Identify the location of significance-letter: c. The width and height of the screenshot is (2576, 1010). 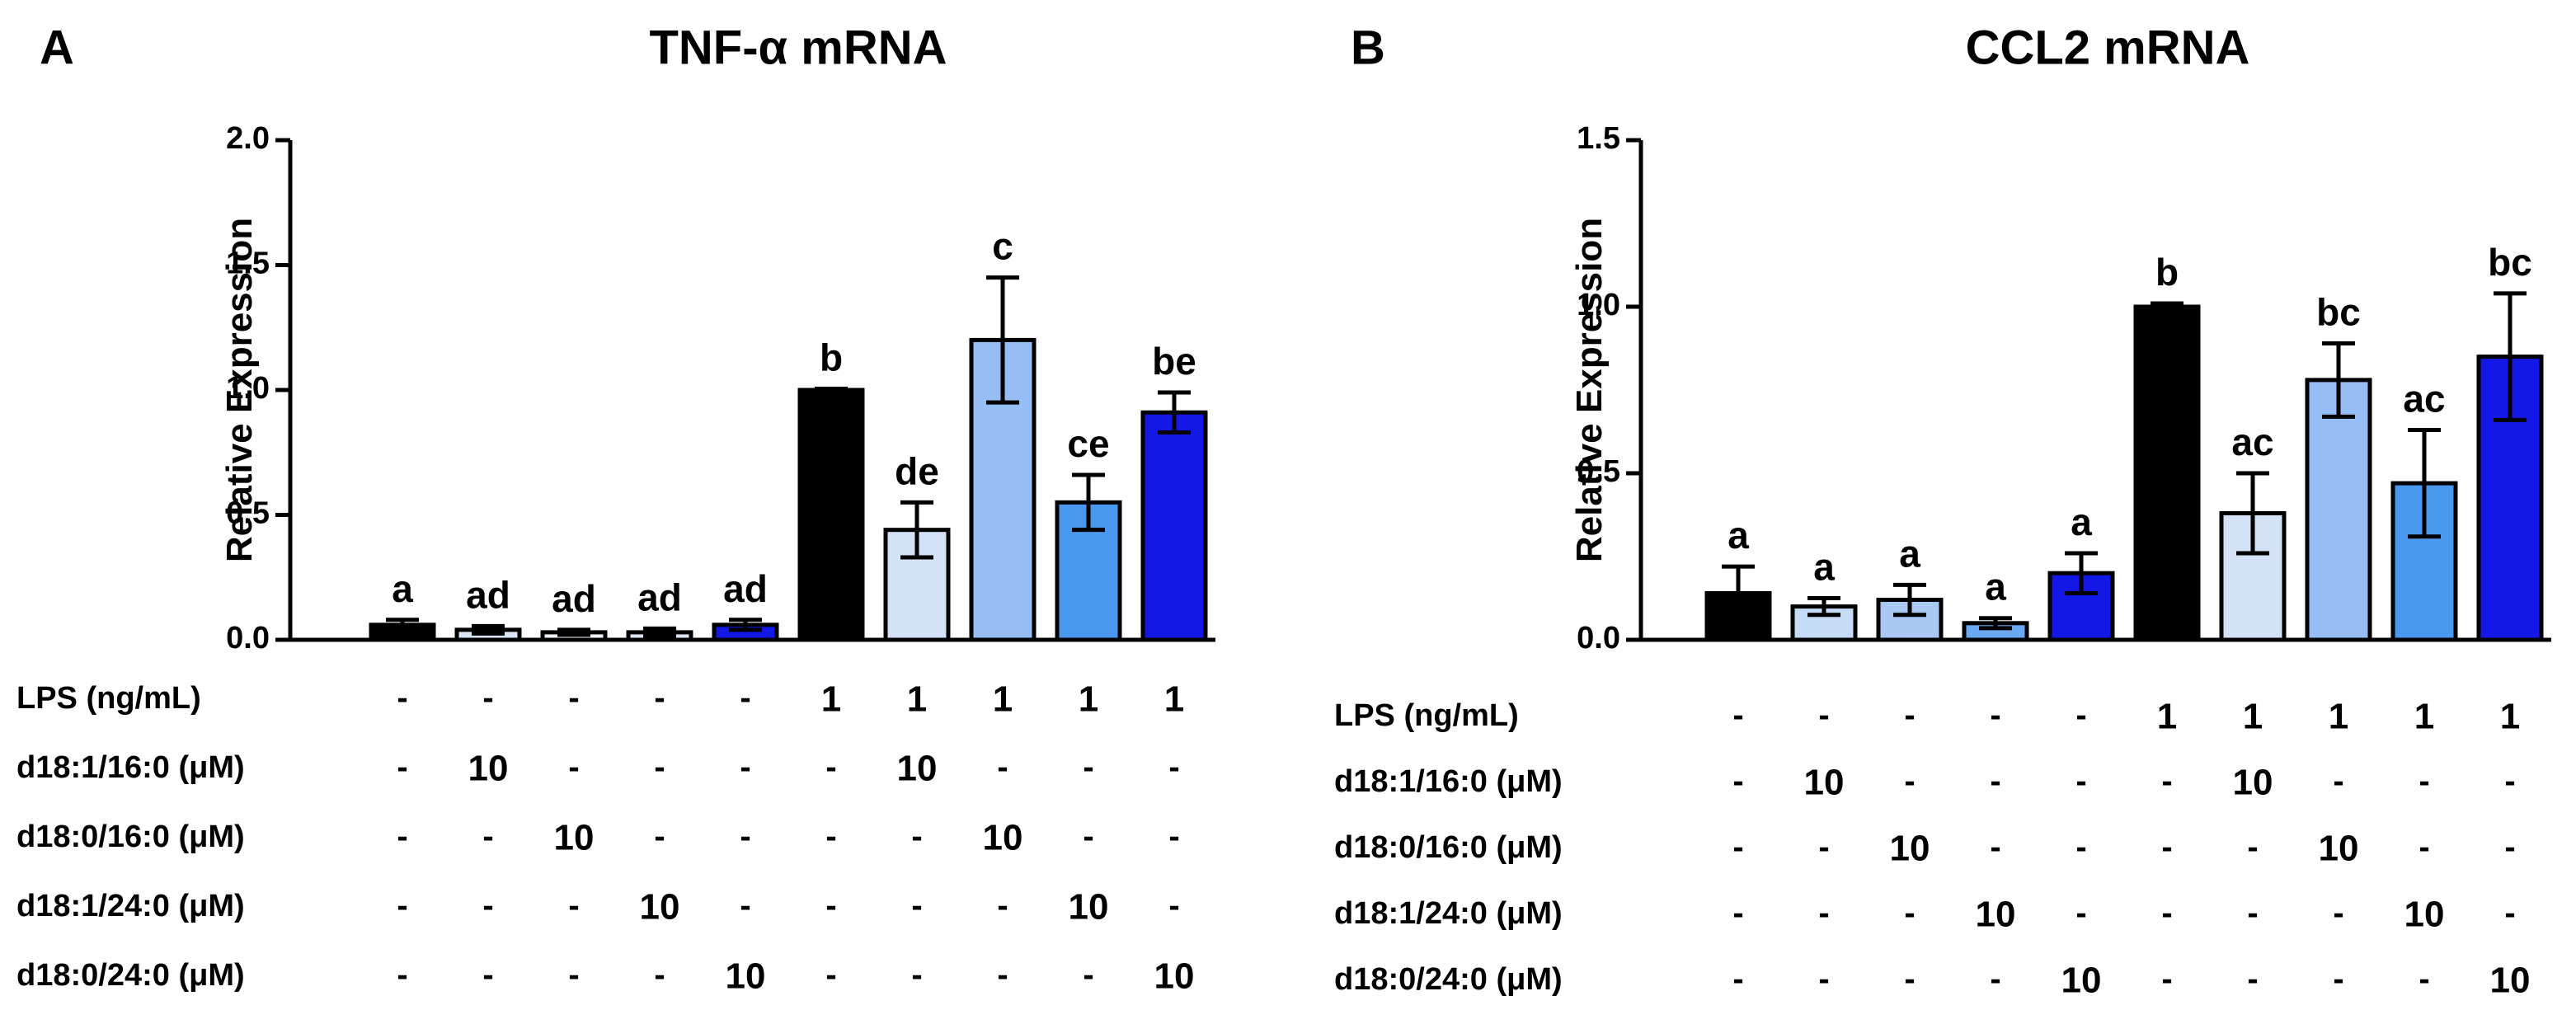
(1002, 246).